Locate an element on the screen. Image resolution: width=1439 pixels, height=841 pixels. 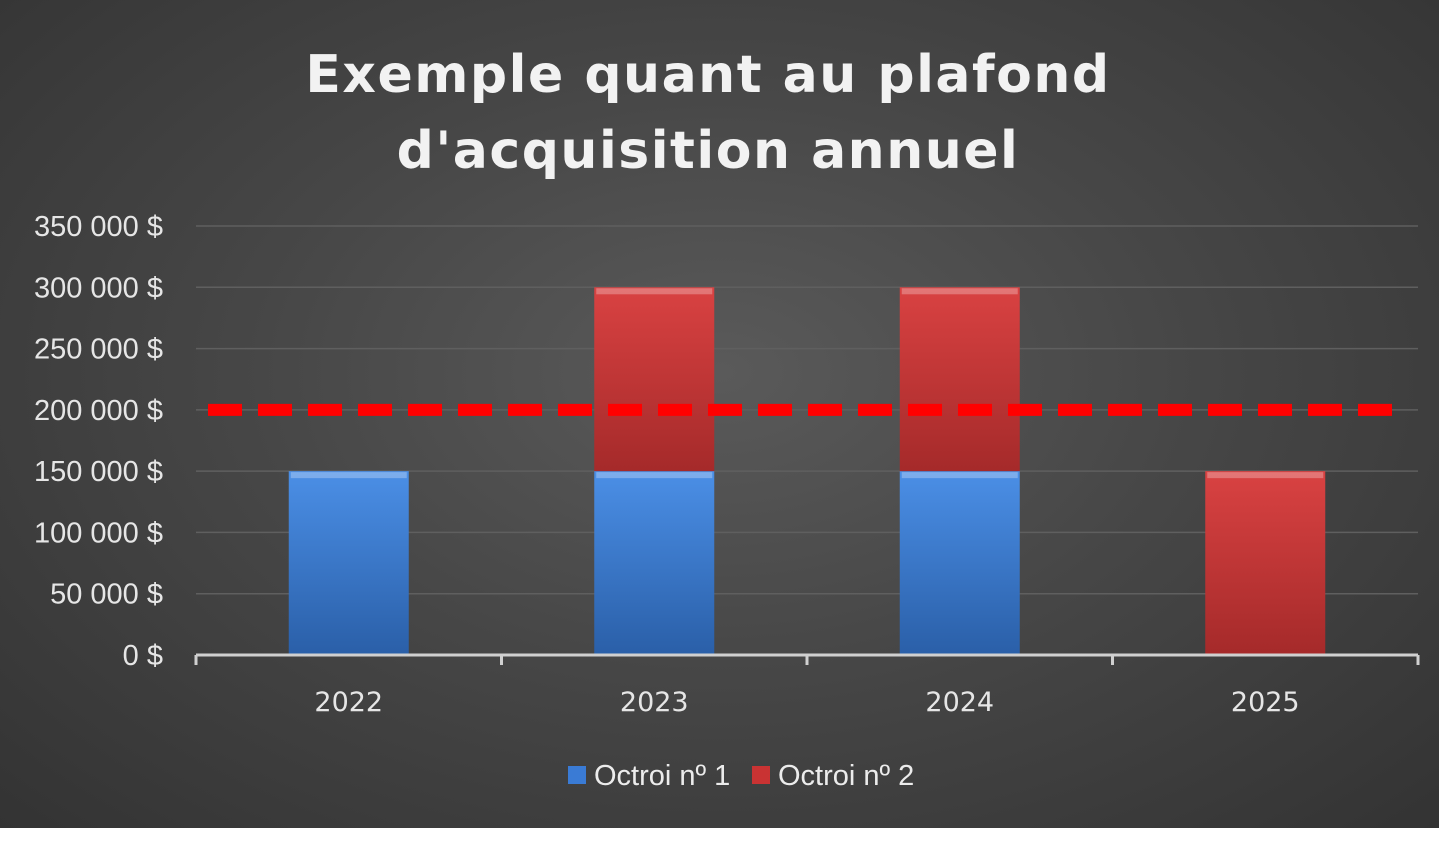
bar-1-2022 is located at coordinates (348, 563).